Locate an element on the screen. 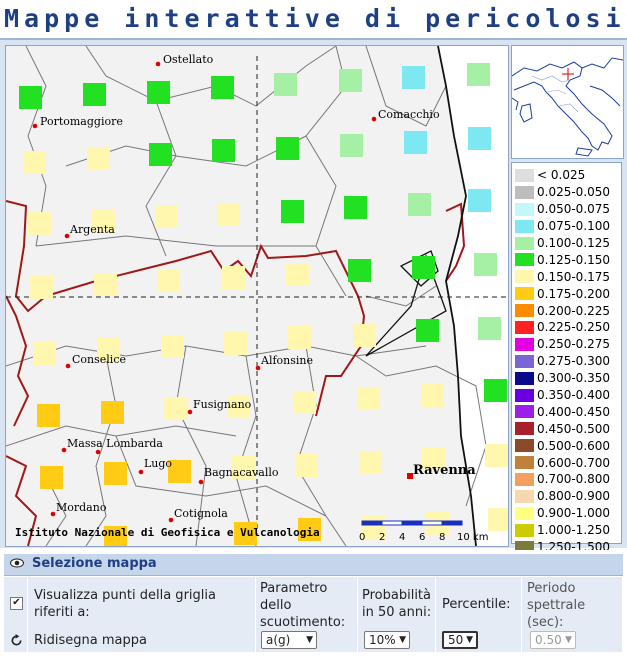  overview-map is located at coordinates (567, 102).